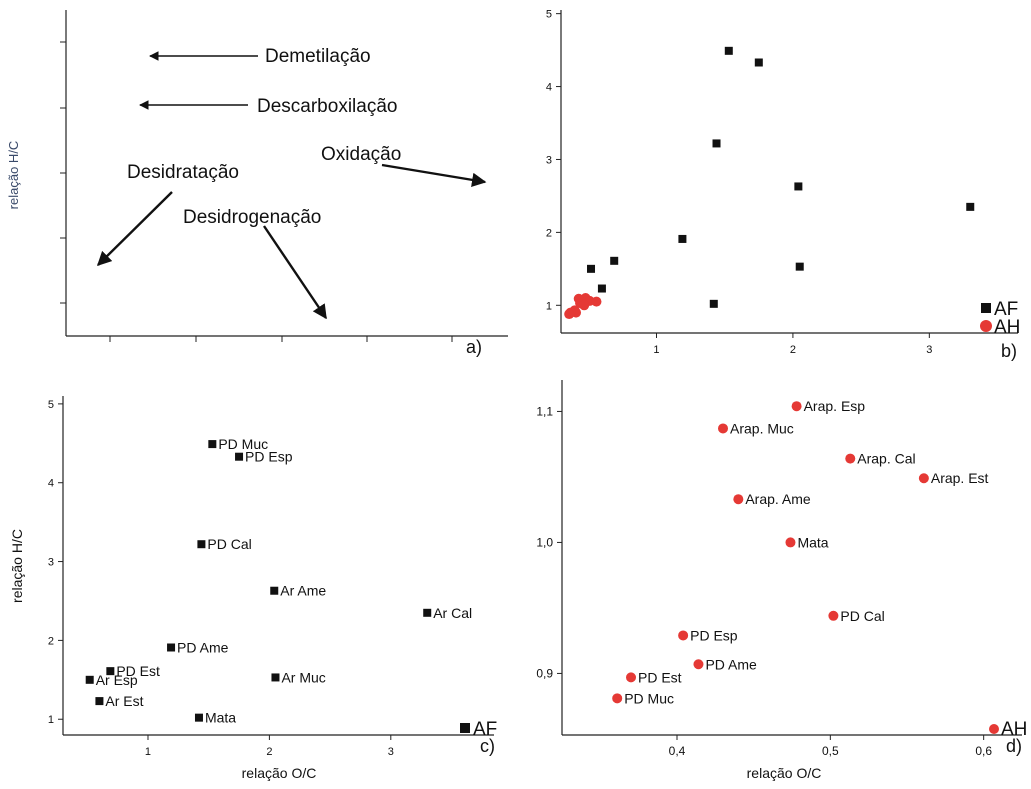 The height and width of the screenshot is (789, 1031). I want to click on af-point-label: Ar Muc, so click(303, 677).